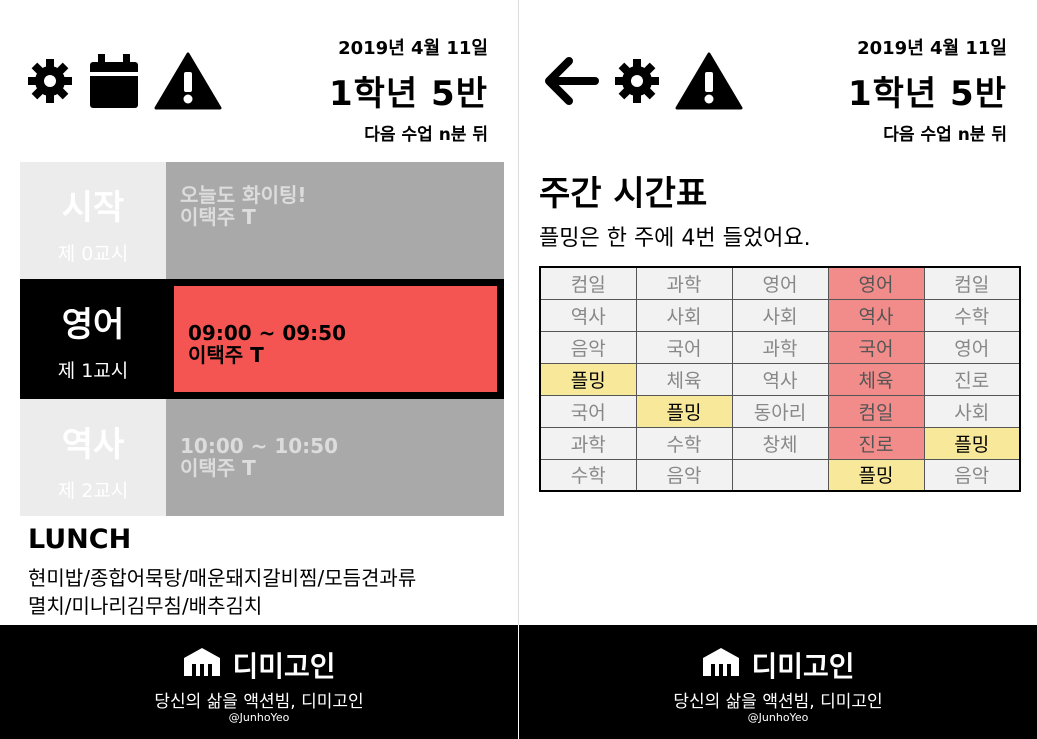 The height and width of the screenshot is (739, 1037). What do you see at coordinates (267, 333) in the screenshot?
I see `period-time: 09:00 ~ 09:50` at bounding box center [267, 333].